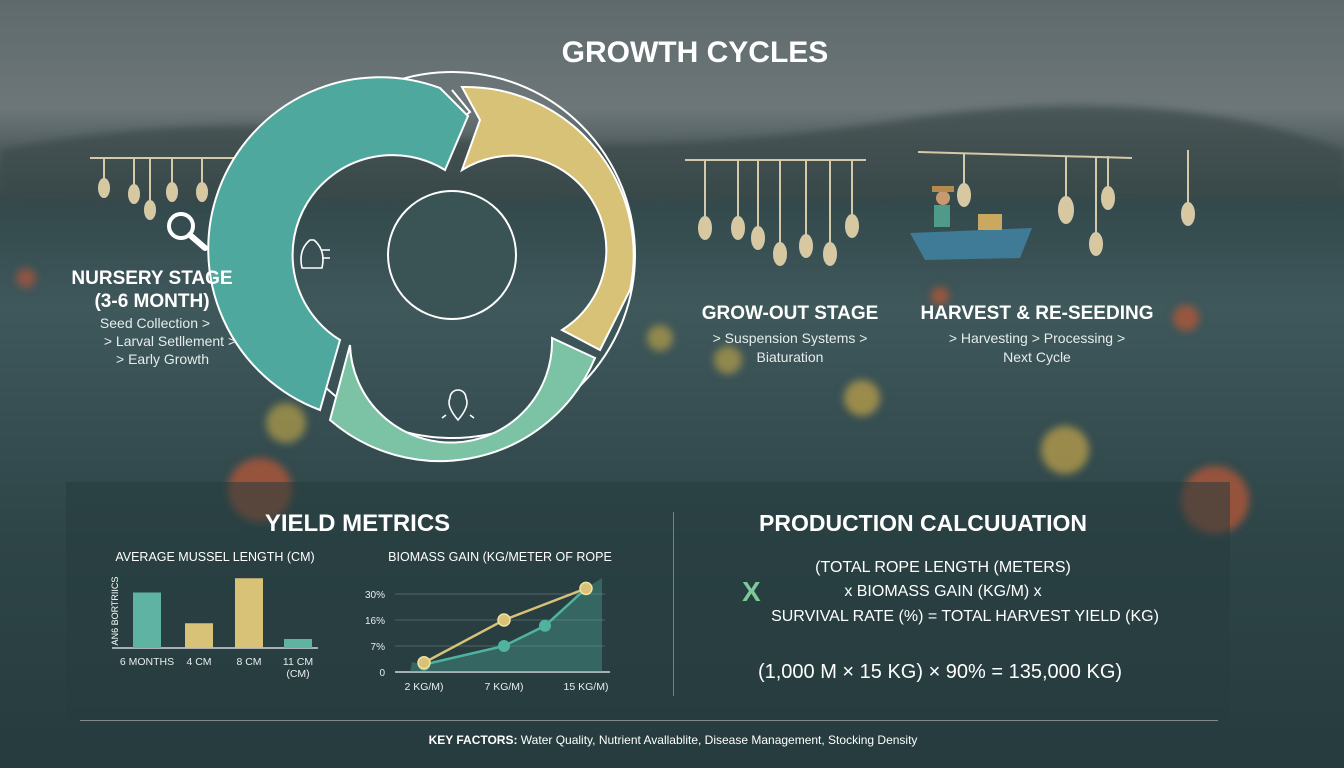 This screenshot has width=1344, height=768. I want to click on stage-title: HARVEST & RE-SEEDING, so click(1037, 313).